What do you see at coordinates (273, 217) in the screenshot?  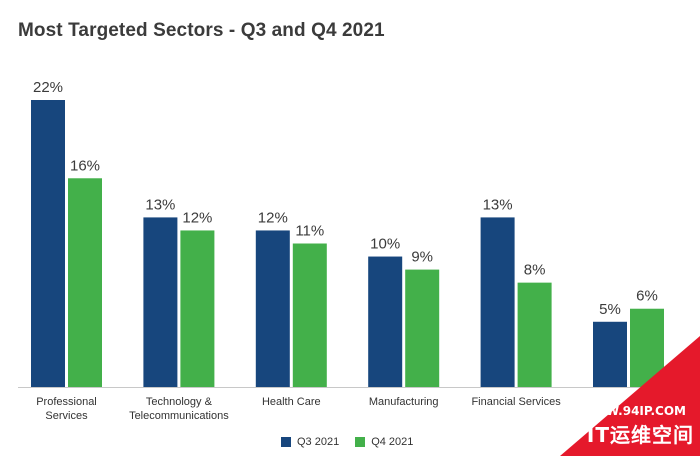 I see `data-label-q3-2: 12%` at bounding box center [273, 217].